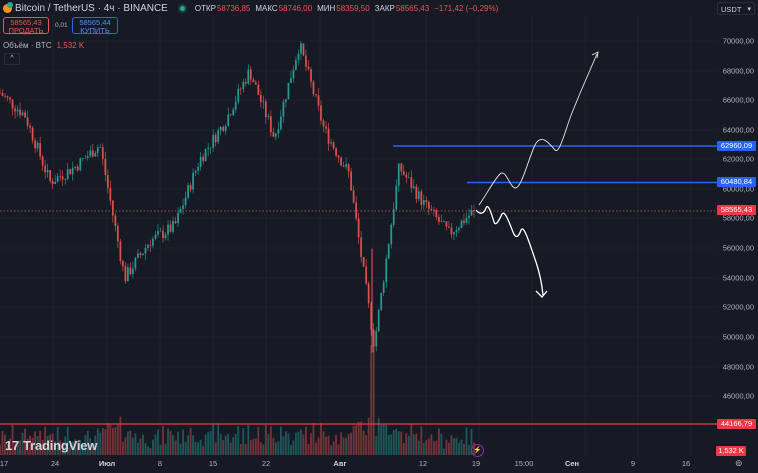 The height and width of the screenshot is (473, 758). I want to click on market-open-icon, so click(182, 8).